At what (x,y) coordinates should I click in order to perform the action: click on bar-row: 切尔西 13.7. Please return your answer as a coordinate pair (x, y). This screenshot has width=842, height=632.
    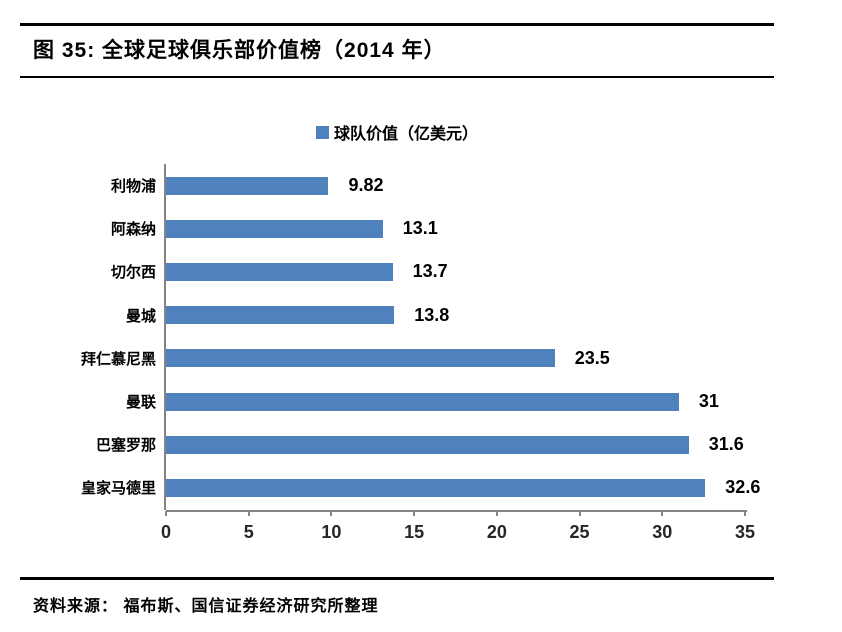
    Looking at the image, I should click on (415, 272).